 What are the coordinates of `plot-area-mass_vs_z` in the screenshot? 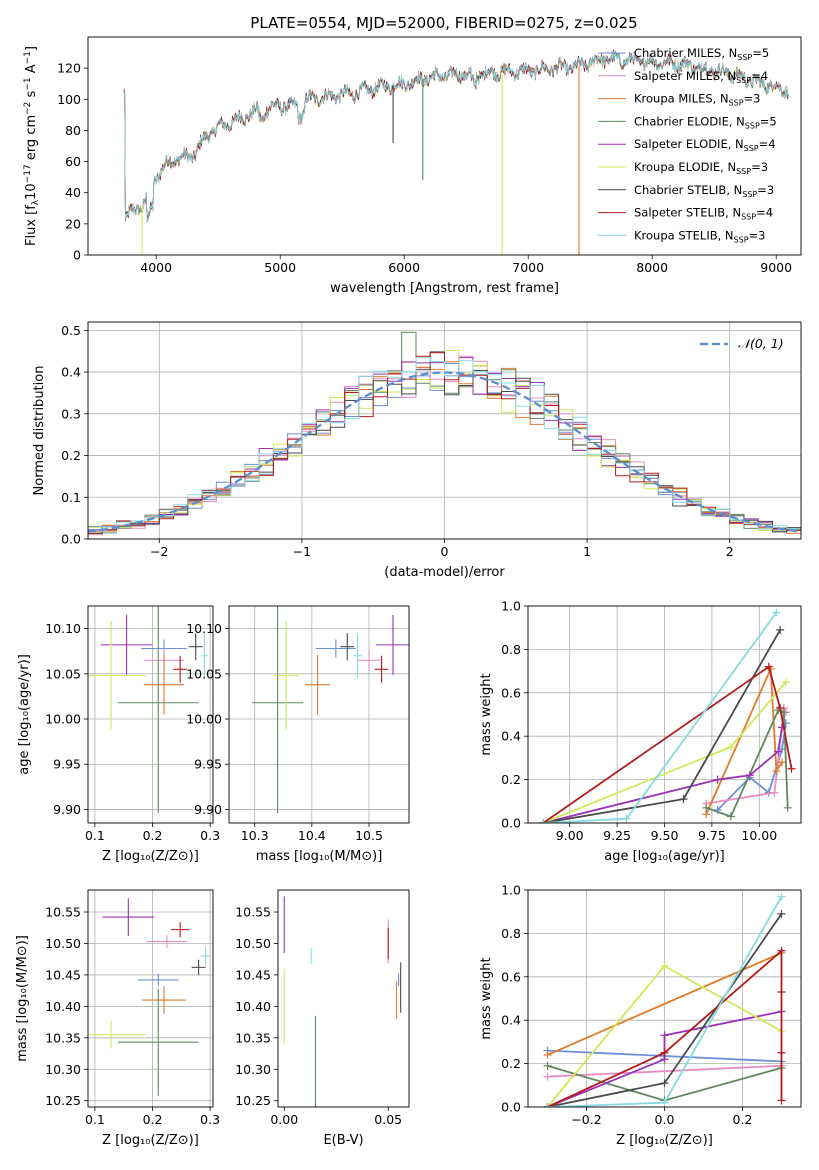 It's located at (149, 997).